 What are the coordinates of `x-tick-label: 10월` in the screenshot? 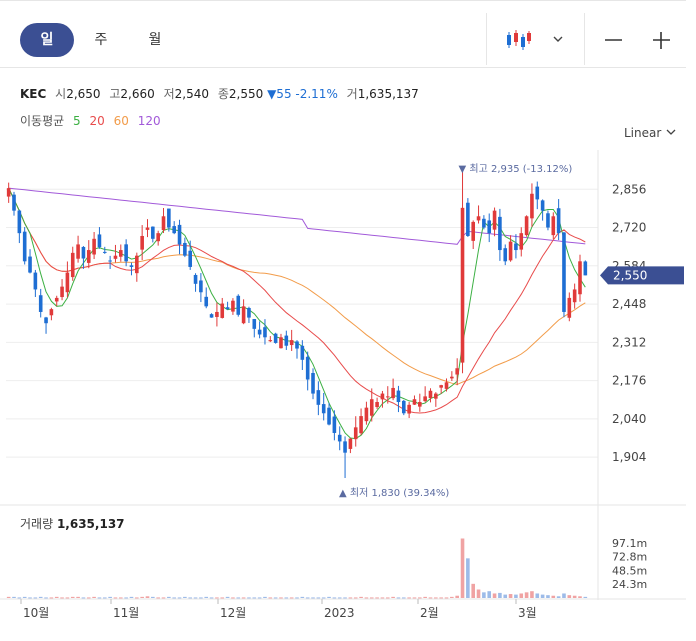 It's located at (36, 613).